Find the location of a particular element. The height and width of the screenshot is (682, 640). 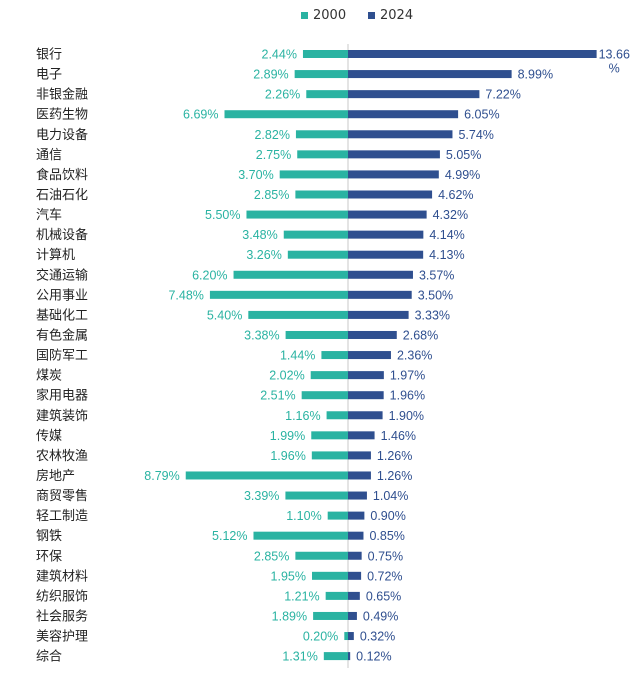

legend-swatch-2024 is located at coordinates (371, 15).